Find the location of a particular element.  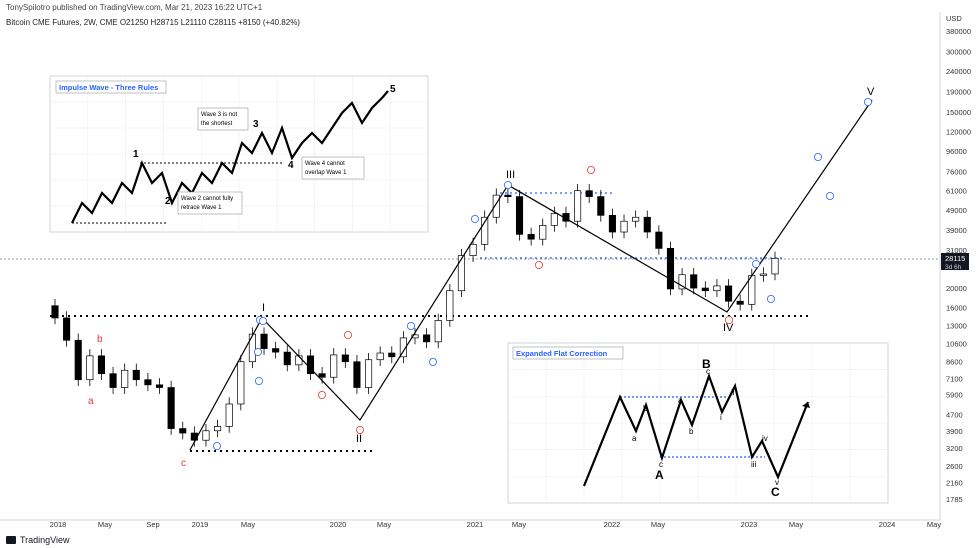

symbol-name: Bitcoin CME Futures, 2W, CME is located at coordinates (62, 22).